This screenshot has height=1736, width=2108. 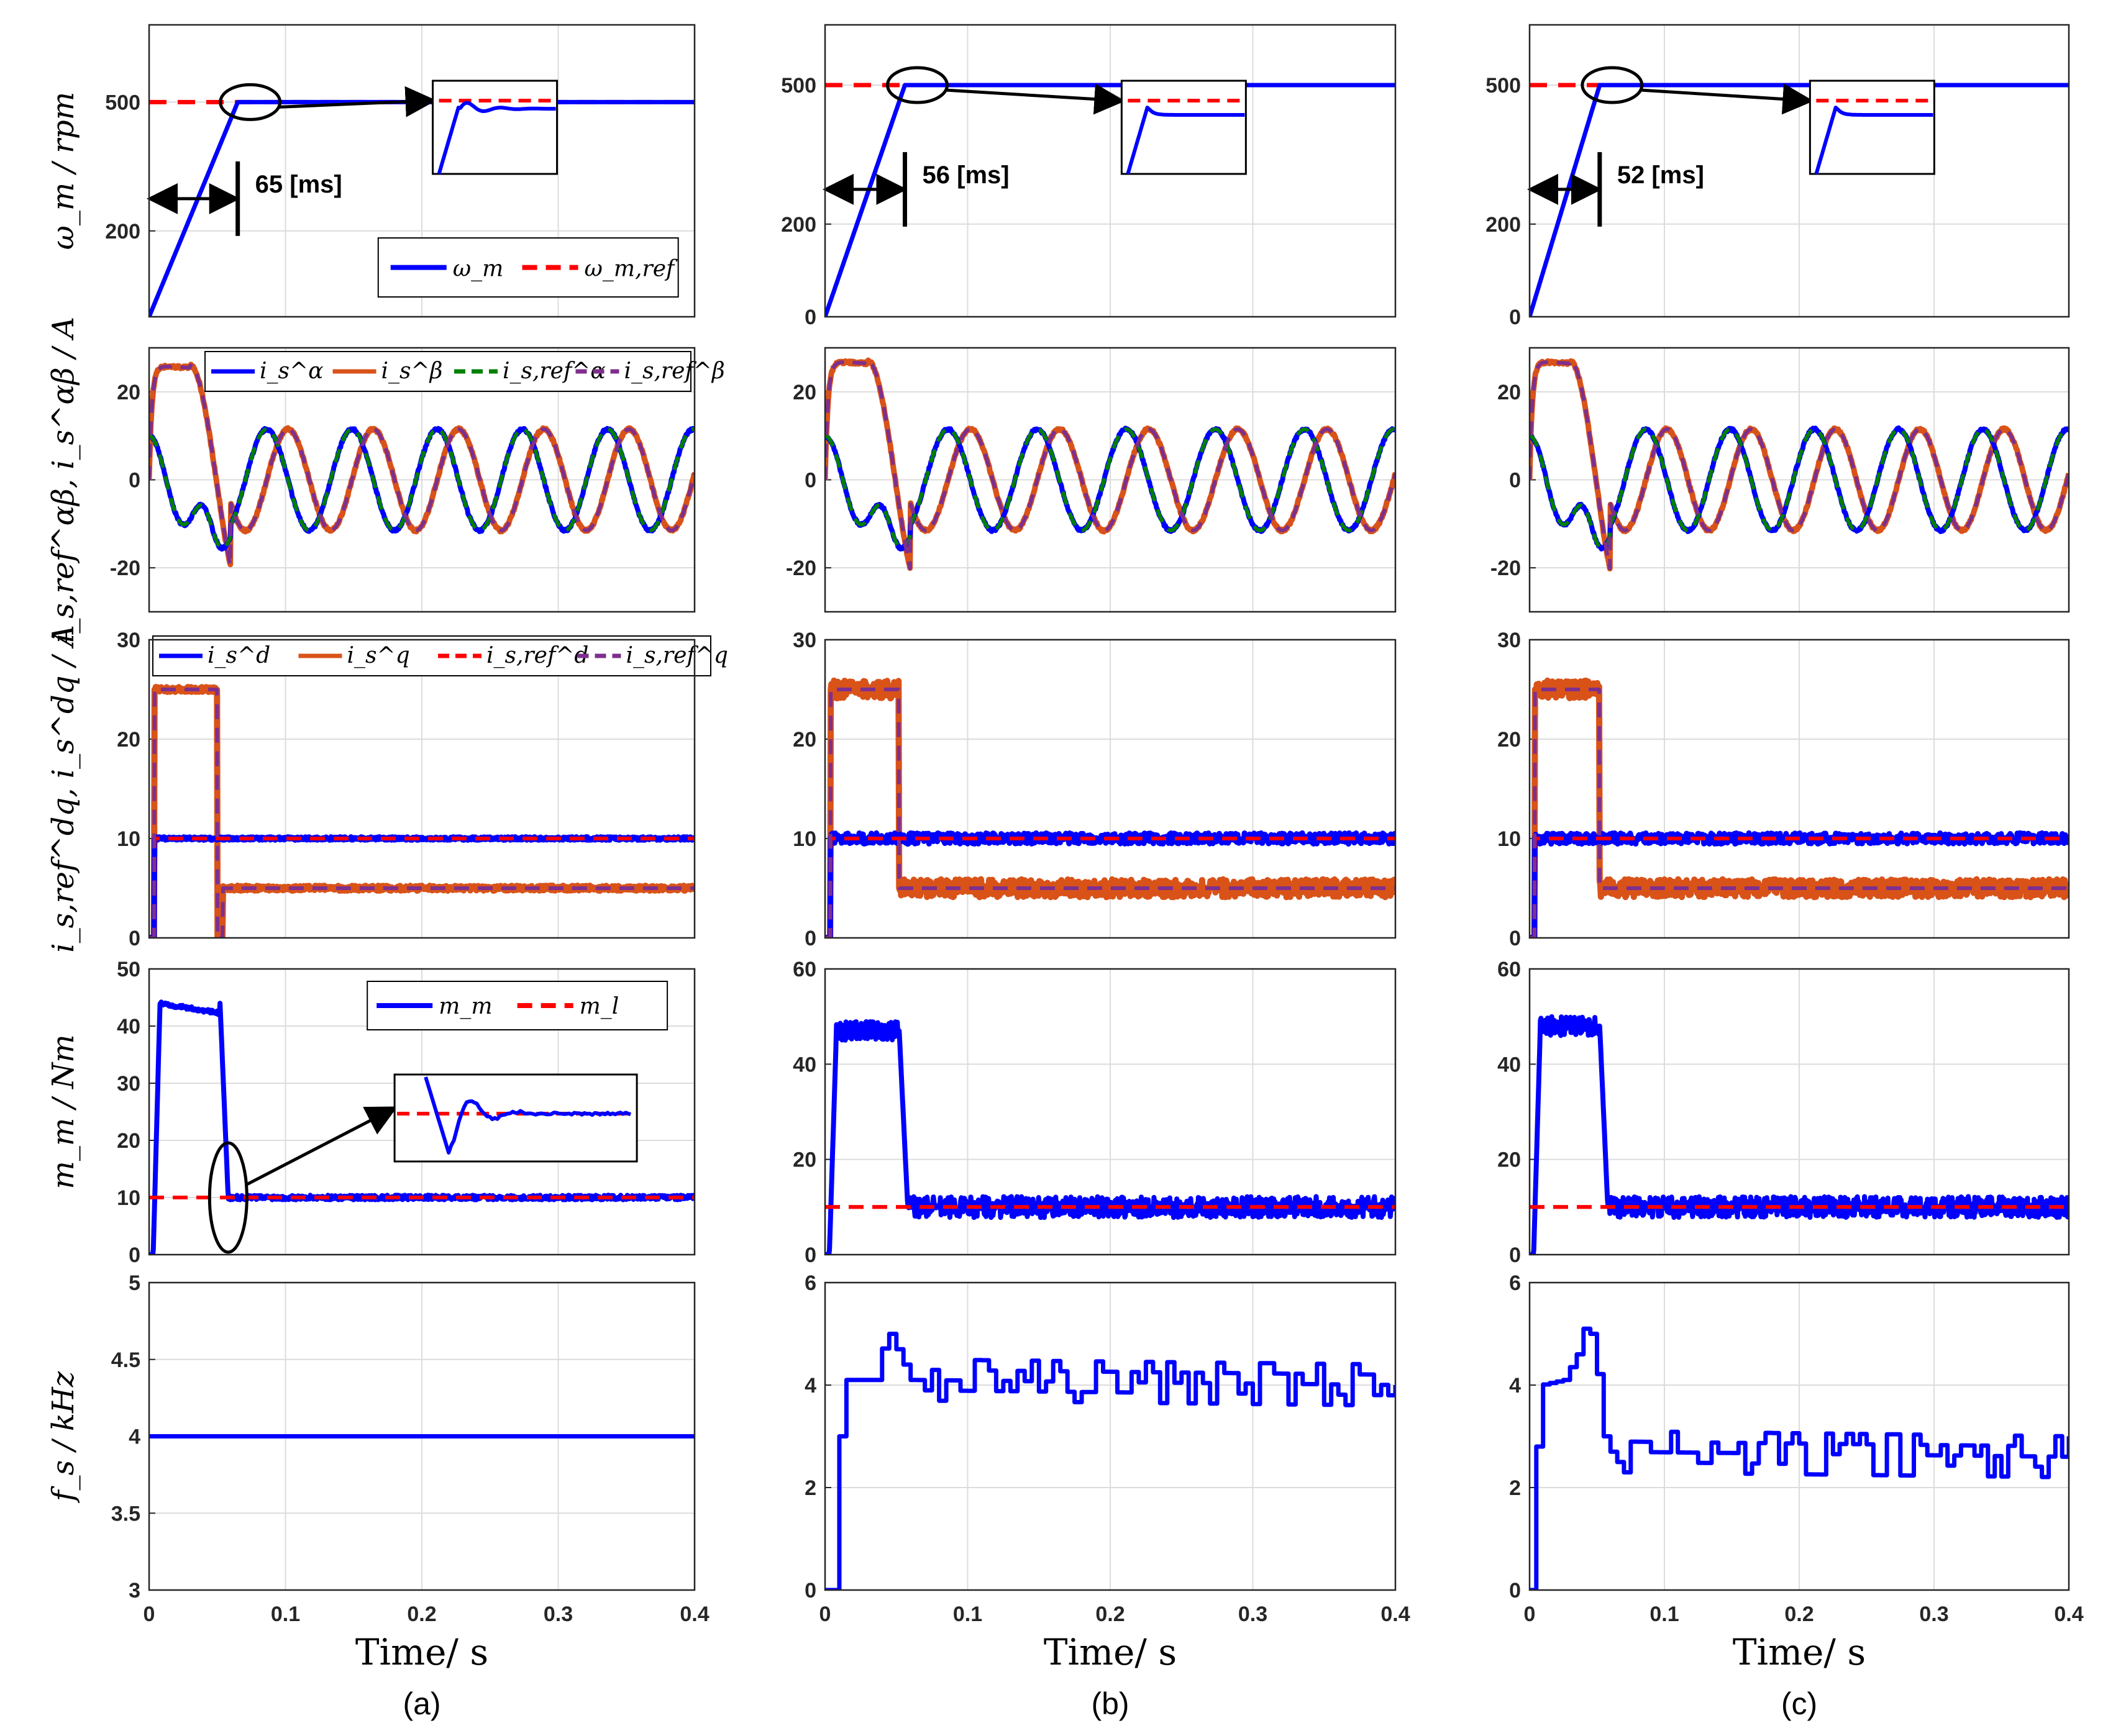 I want to click on y-axis-label-fs: f_s / kHz, so click(x=63, y=1437).